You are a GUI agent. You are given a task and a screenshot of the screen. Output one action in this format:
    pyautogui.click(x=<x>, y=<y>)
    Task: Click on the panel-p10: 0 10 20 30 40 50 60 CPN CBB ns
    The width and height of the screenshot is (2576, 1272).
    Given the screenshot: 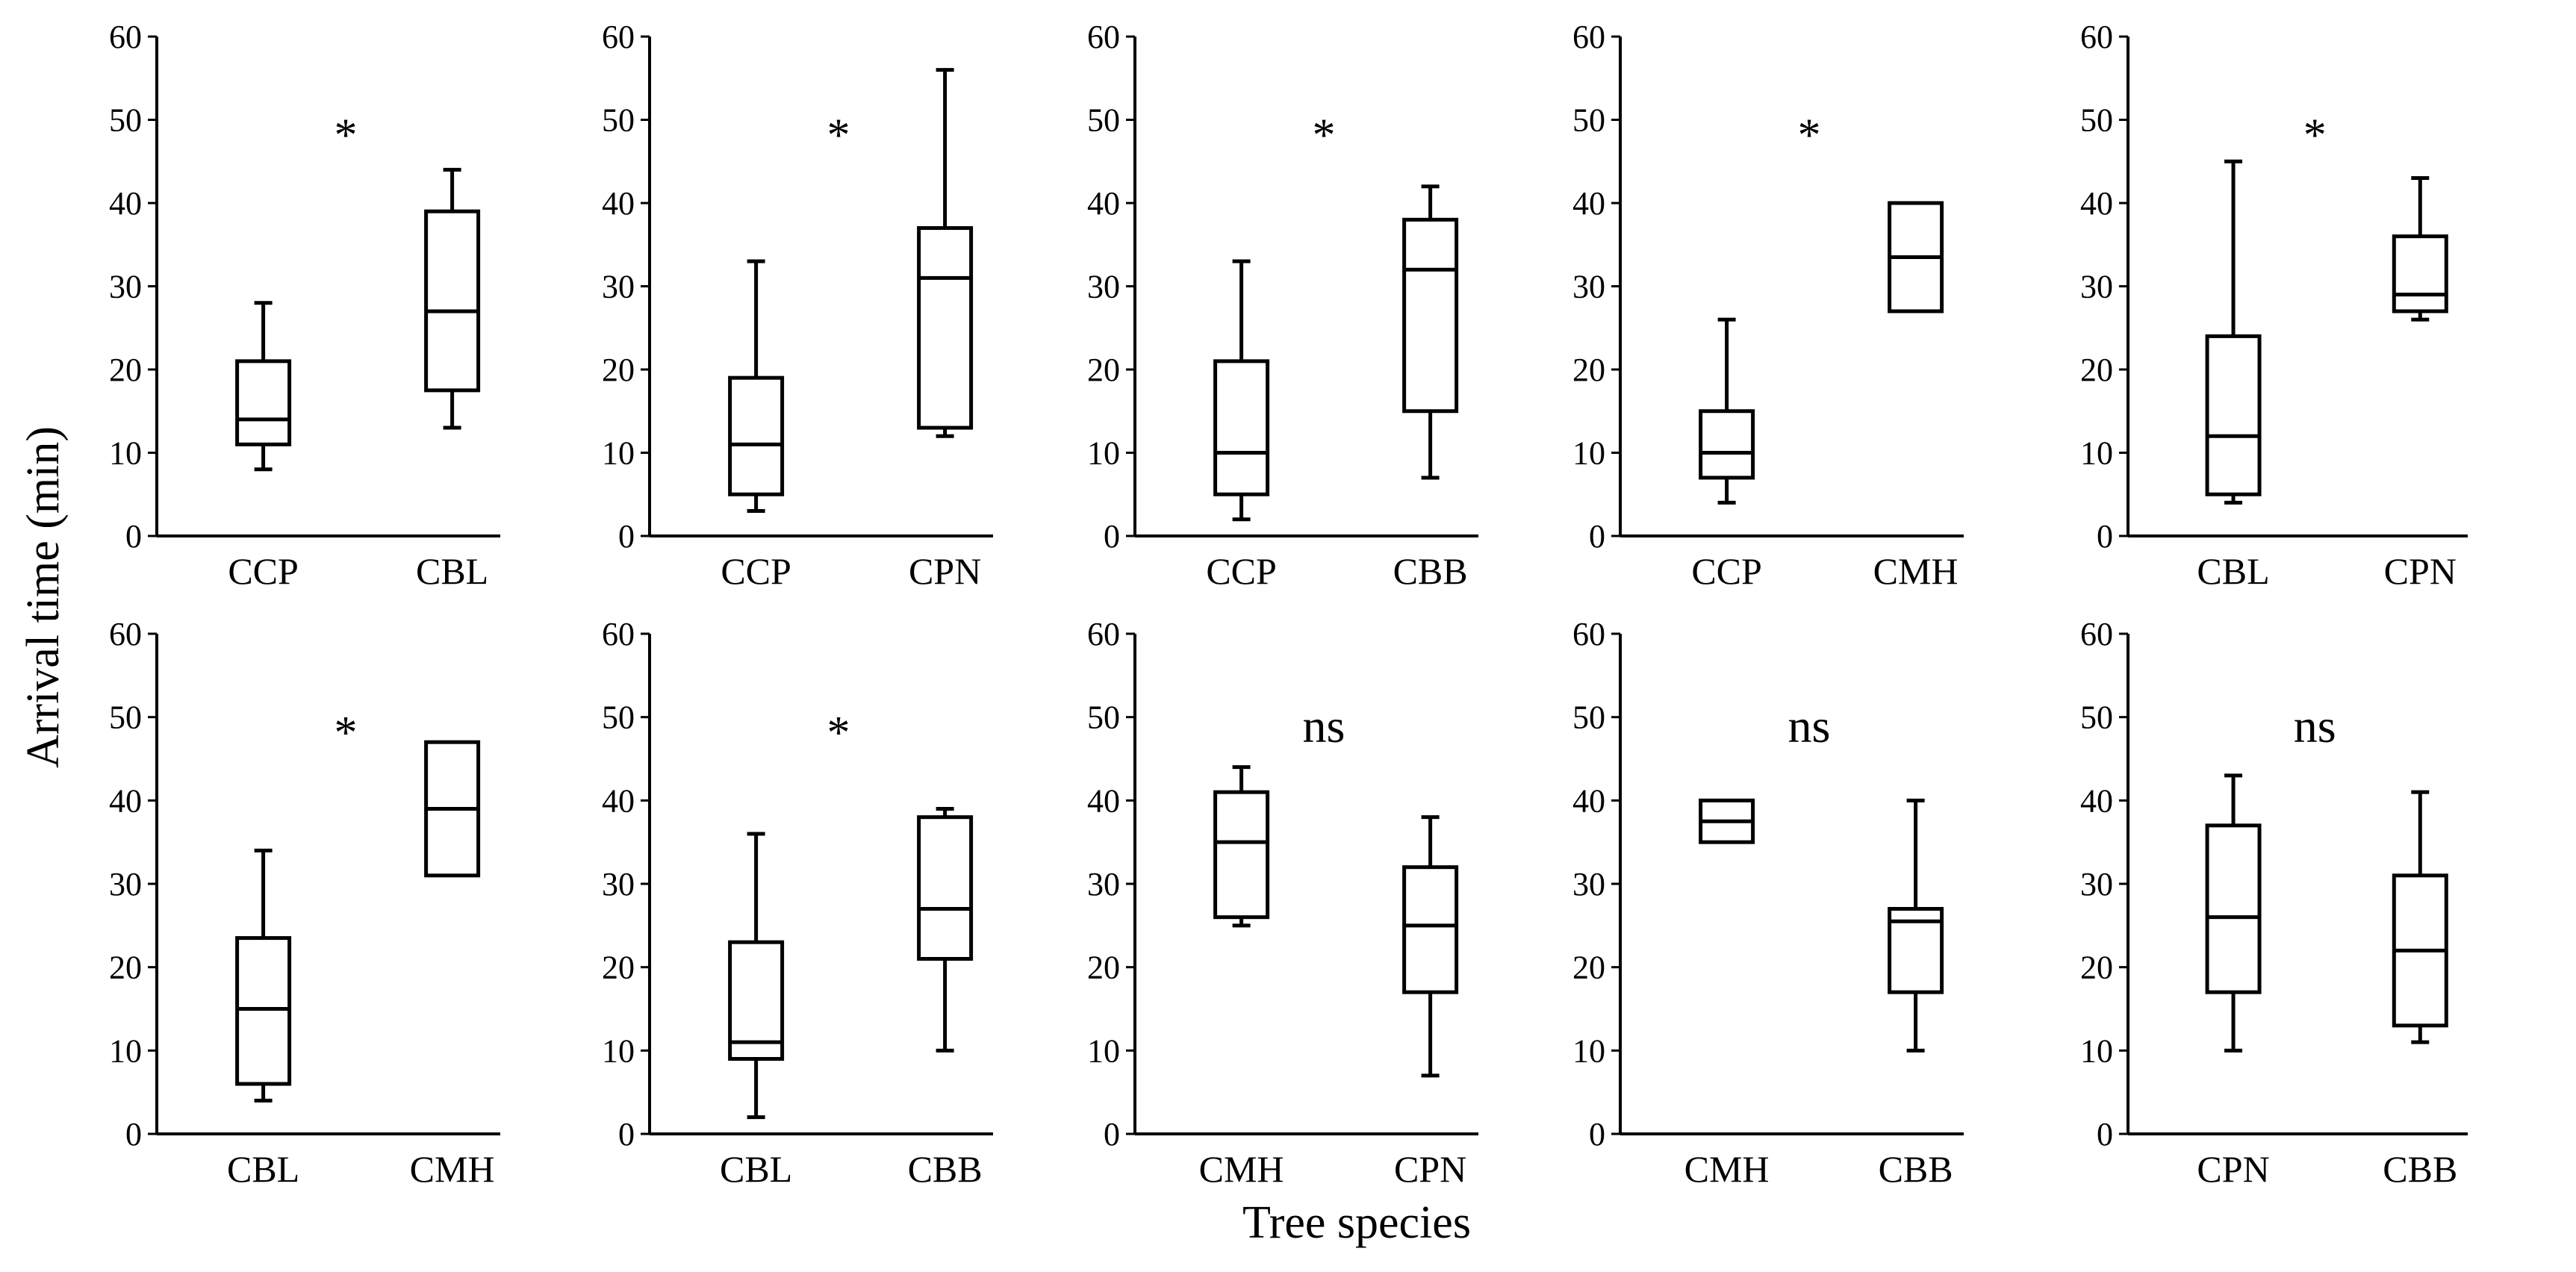 What is the action you would take?
    pyautogui.click(x=2274, y=903)
    